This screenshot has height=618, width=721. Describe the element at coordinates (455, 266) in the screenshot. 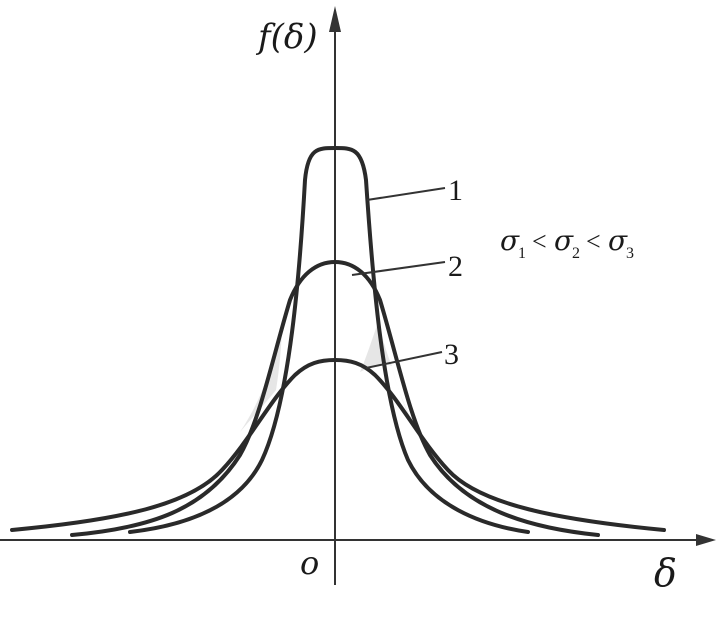

I see `curve-label-2: 2` at that location.